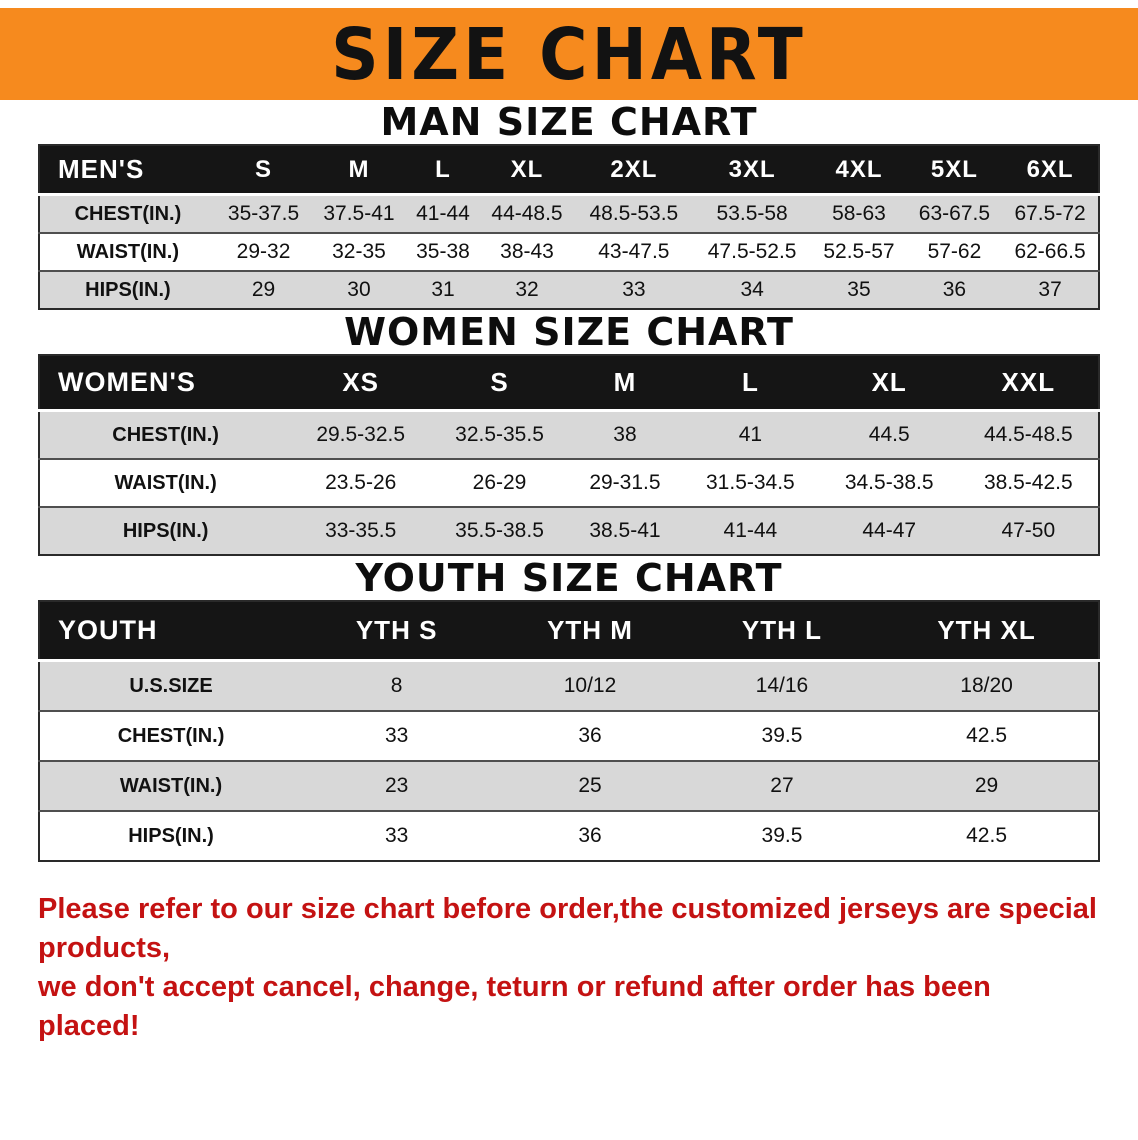  What do you see at coordinates (752, 170) in the screenshot?
I see `column-header: 3XL` at bounding box center [752, 170].